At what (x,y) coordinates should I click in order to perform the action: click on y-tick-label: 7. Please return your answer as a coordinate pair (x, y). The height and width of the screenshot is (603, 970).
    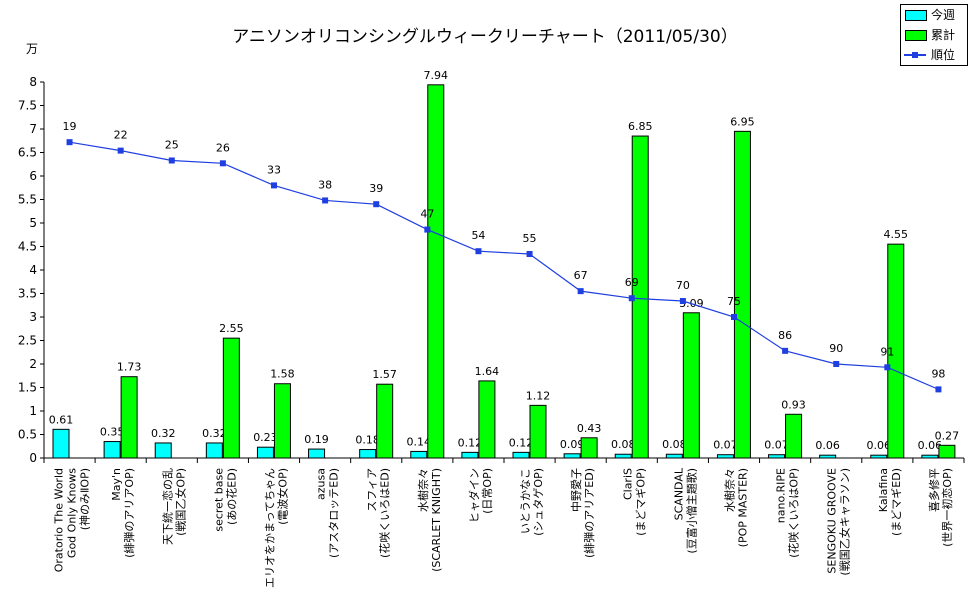
    Looking at the image, I should click on (33, 129).